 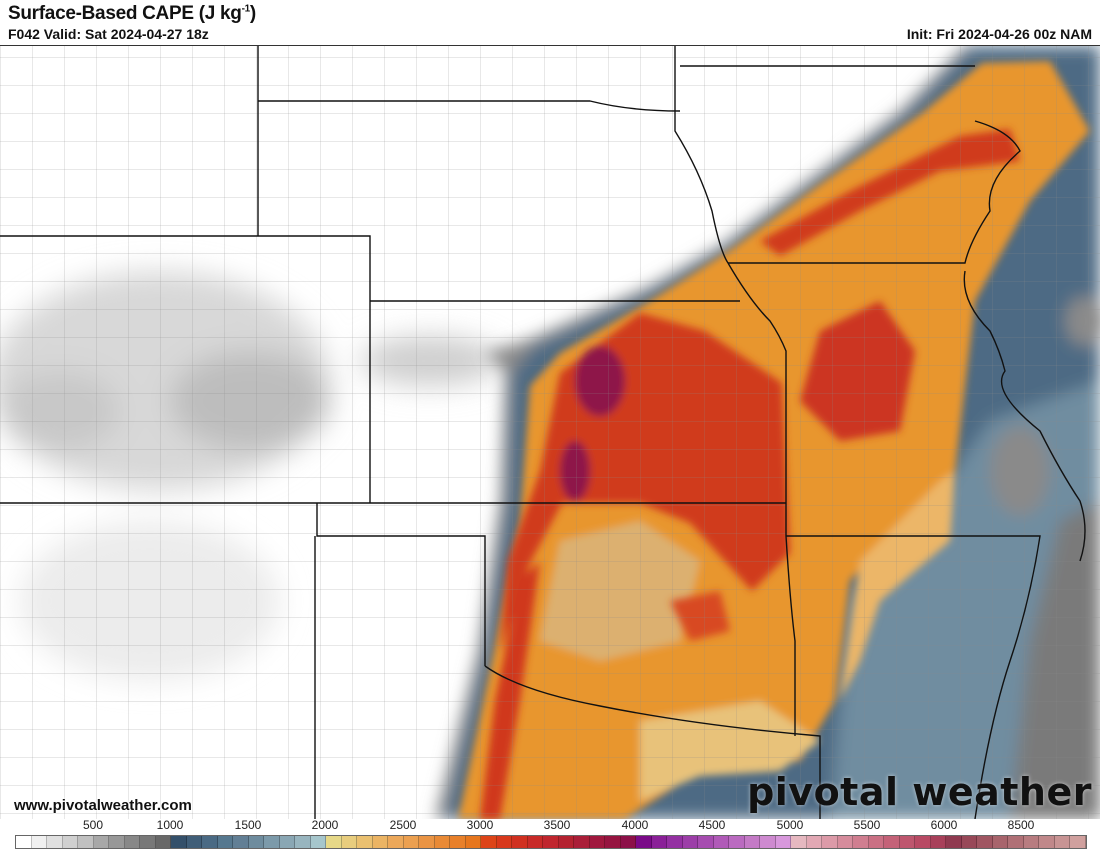 What do you see at coordinates (635, 825) in the screenshot?
I see `colorbar-label: 4000` at bounding box center [635, 825].